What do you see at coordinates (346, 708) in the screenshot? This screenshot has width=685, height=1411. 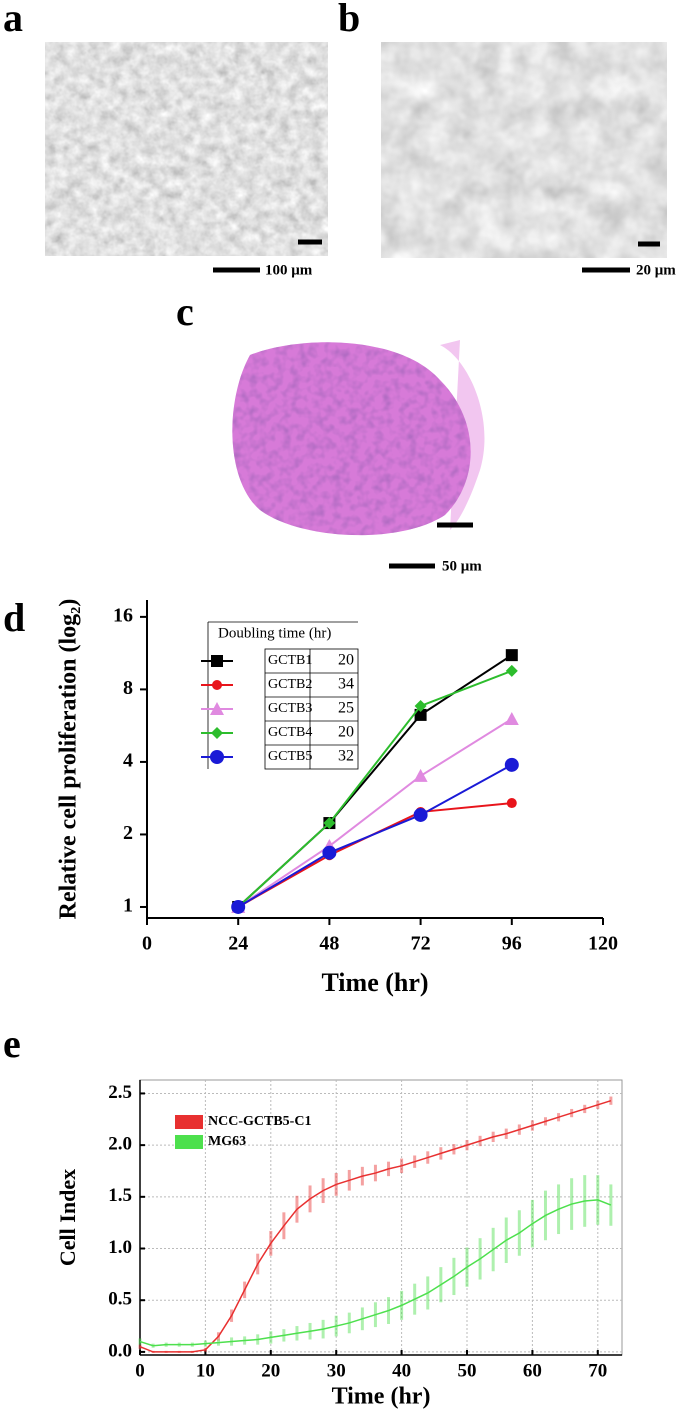 I see `doubling-time: 25` at bounding box center [346, 708].